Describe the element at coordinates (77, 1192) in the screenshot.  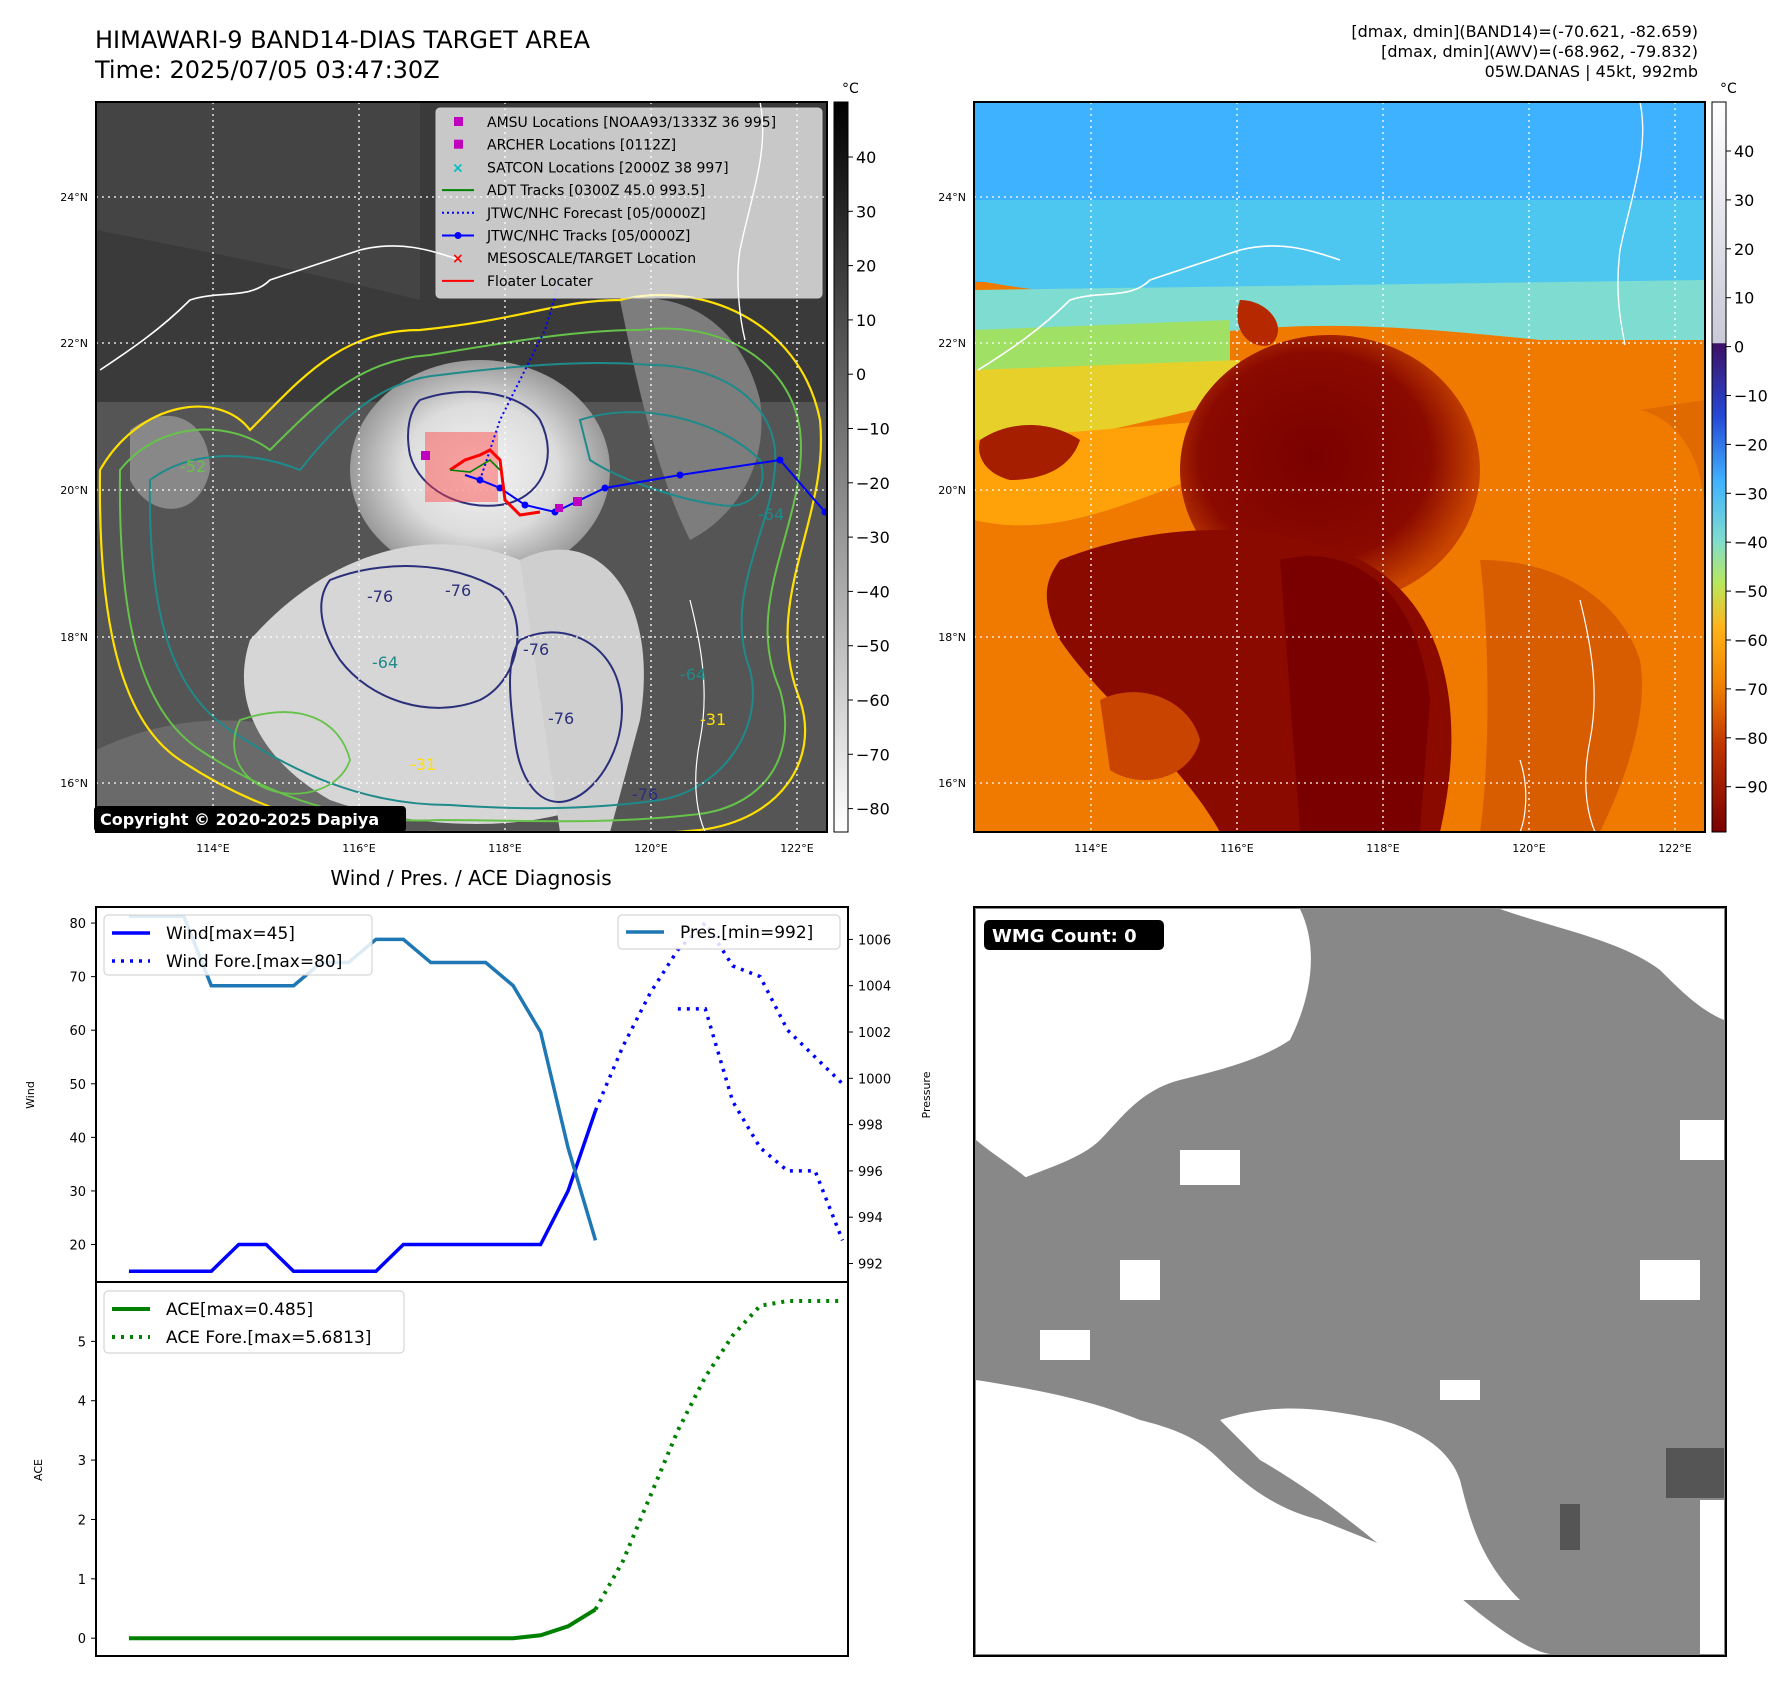
I see `wind-tick-label: 30` at that location.